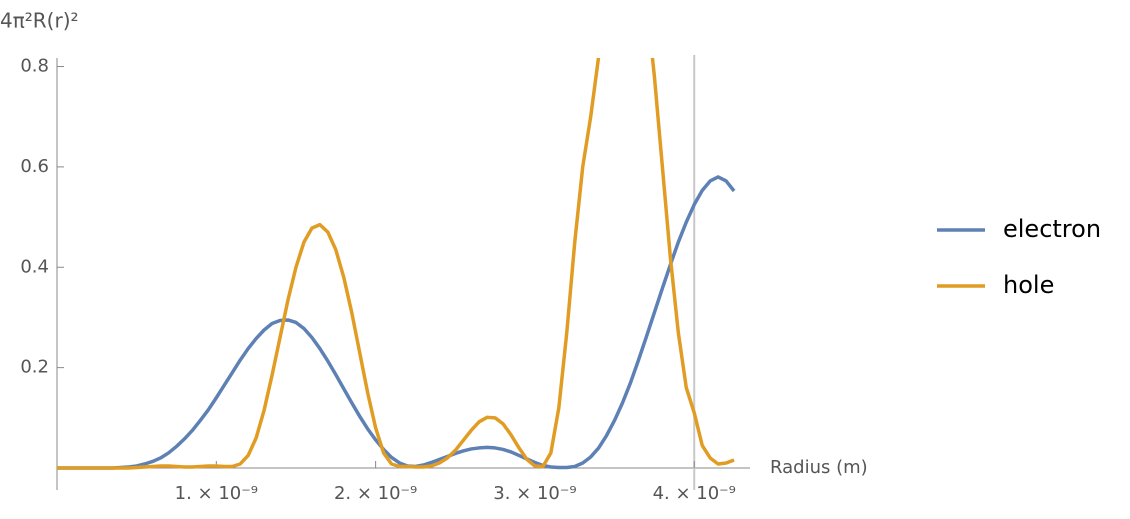 Image resolution: width=1130 pixels, height=519 pixels. Describe the element at coordinates (819, 467) in the screenshot. I see `x-axis-label: Radius (m)` at that location.